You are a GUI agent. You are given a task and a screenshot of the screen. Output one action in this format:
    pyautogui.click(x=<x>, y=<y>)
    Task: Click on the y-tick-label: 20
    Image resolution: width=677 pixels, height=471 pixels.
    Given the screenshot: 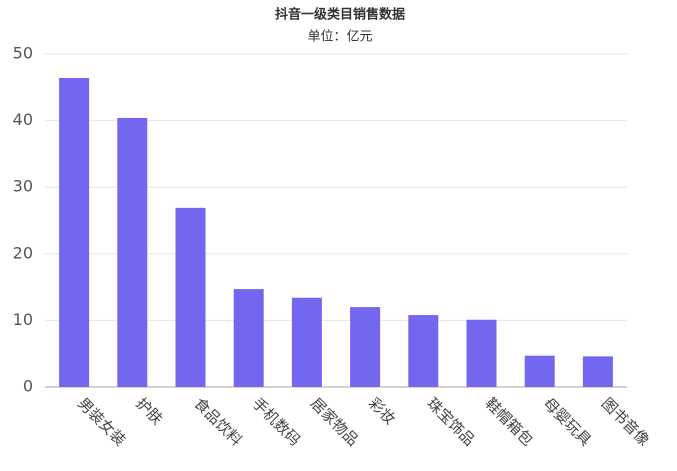 What is the action you would take?
    pyautogui.click(x=23, y=252)
    